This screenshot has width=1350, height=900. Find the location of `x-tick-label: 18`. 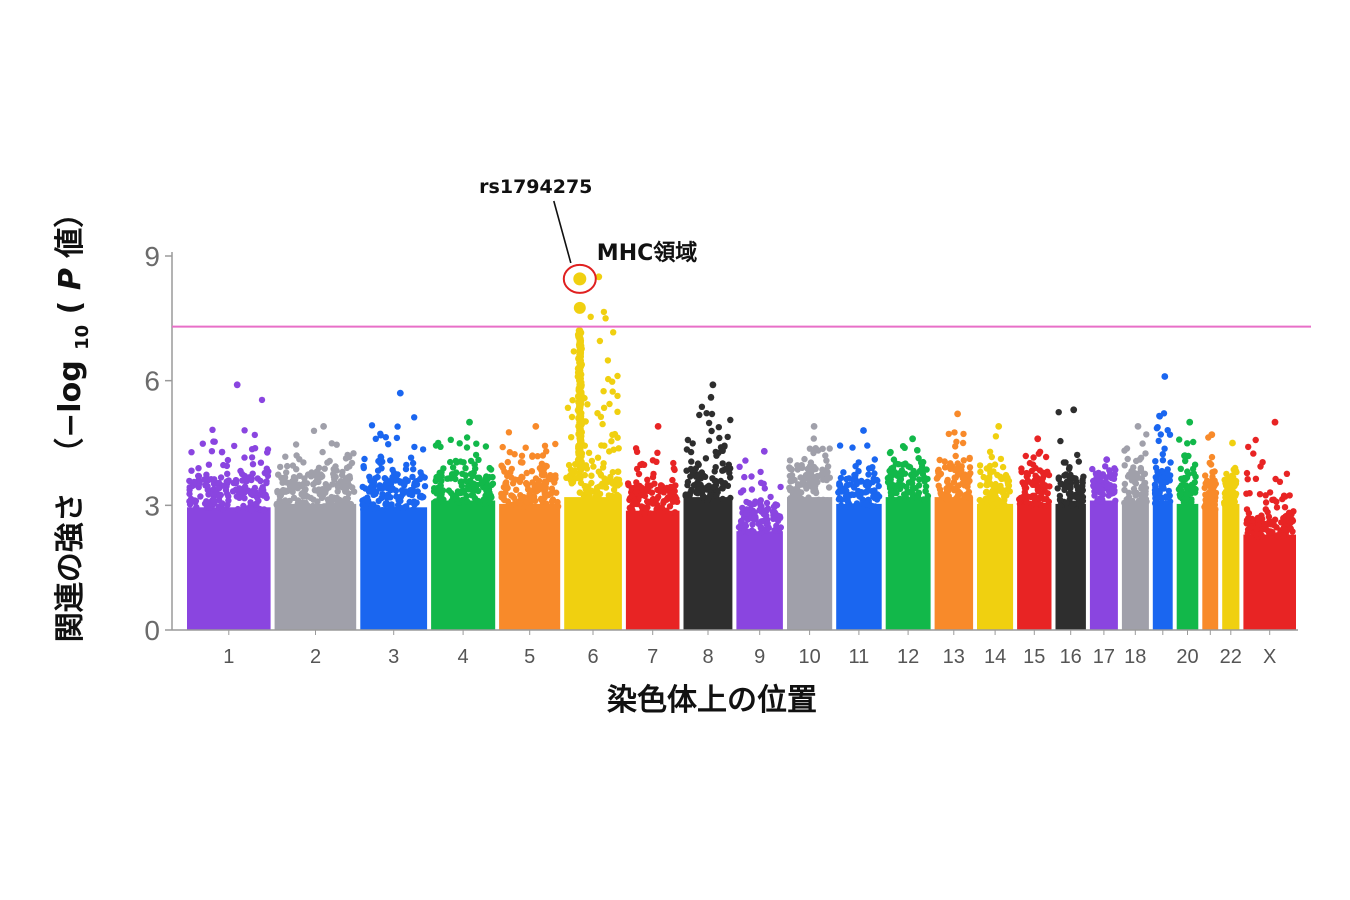

x-tick-label: 18 is located at coordinates (1135, 657).